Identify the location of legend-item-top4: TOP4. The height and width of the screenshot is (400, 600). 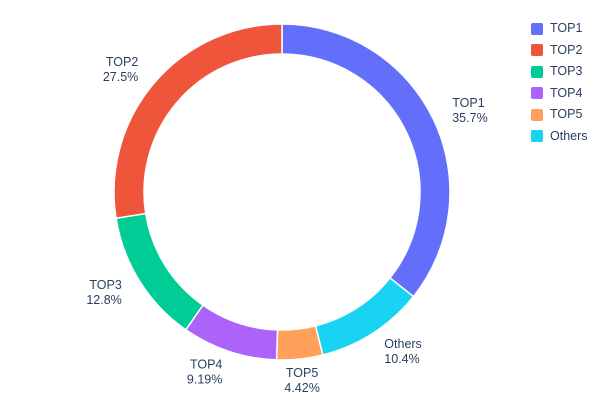
(559, 92).